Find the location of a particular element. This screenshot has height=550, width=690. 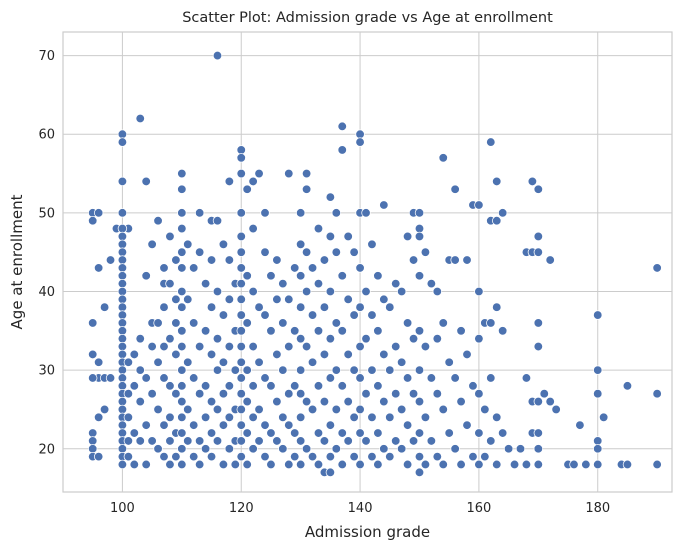

x-tick-label: 100 is located at coordinates (122, 508).